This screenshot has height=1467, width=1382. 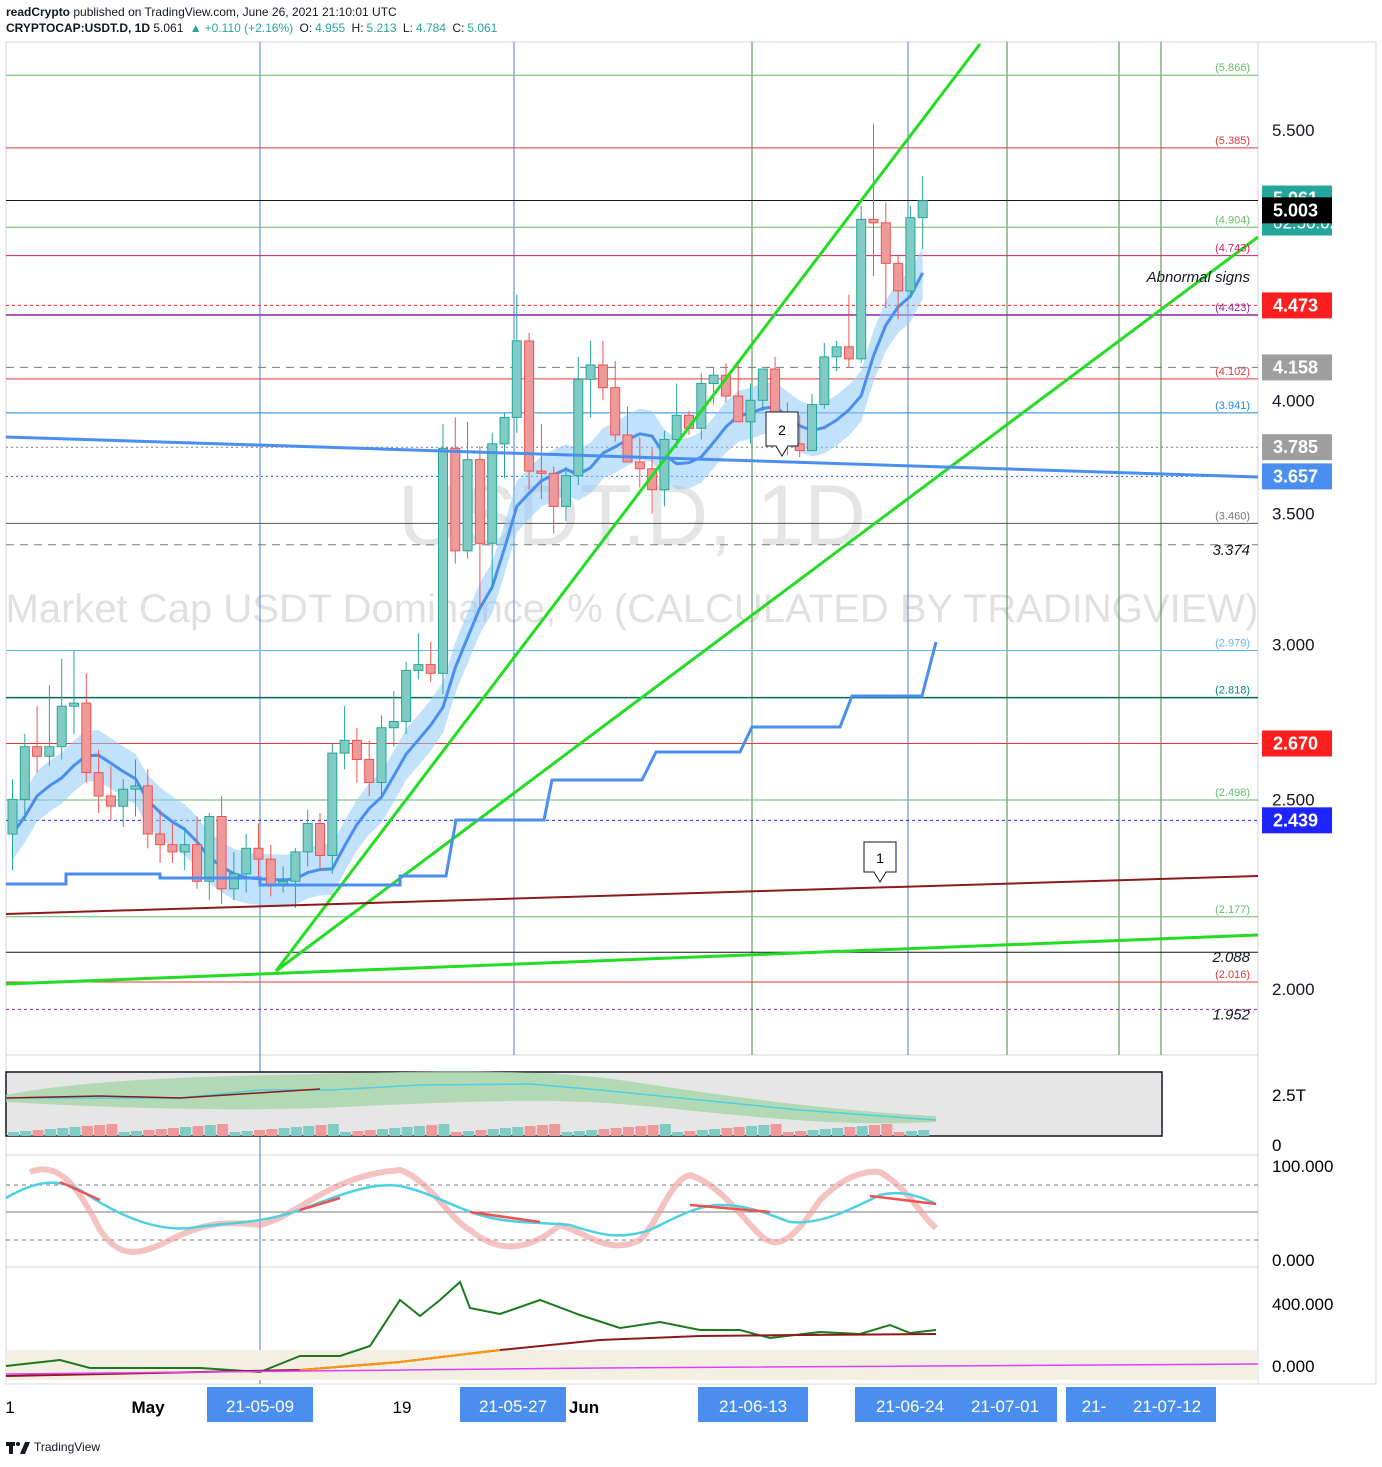 What do you see at coordinates (1232, 308) in the screenshot?
I see `level-label-4: (4.423)` at bounding box center [1232, 308].